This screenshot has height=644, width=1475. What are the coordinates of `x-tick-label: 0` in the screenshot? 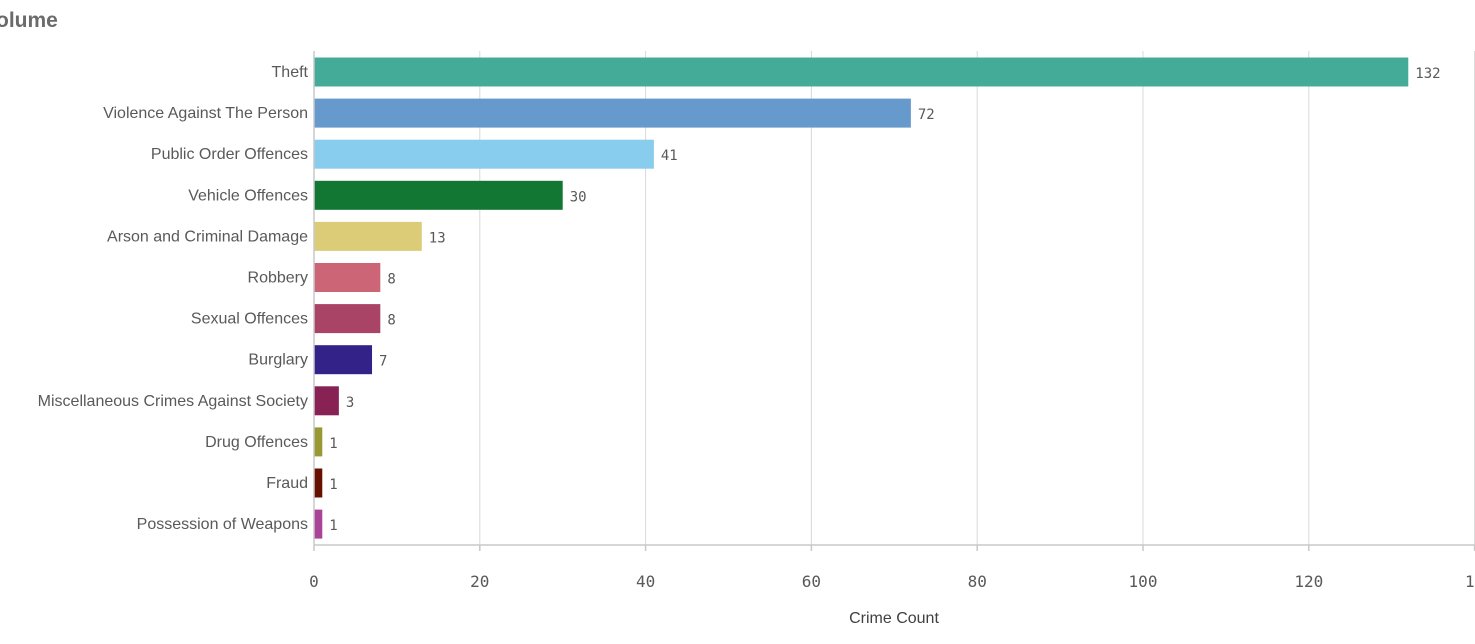 It's located at (314, 581).